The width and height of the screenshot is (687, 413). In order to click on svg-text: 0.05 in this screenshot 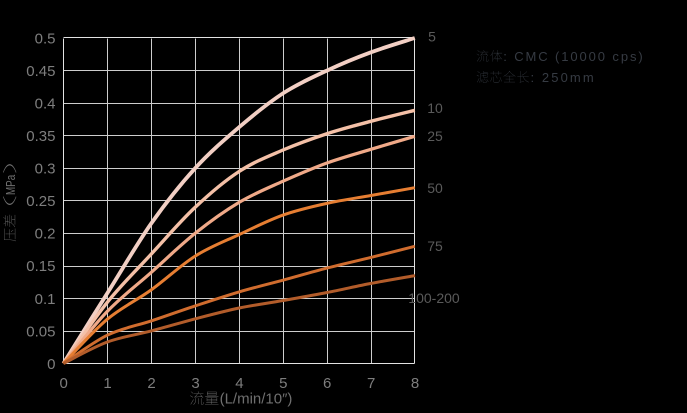, I will do `click(40, 331)`.